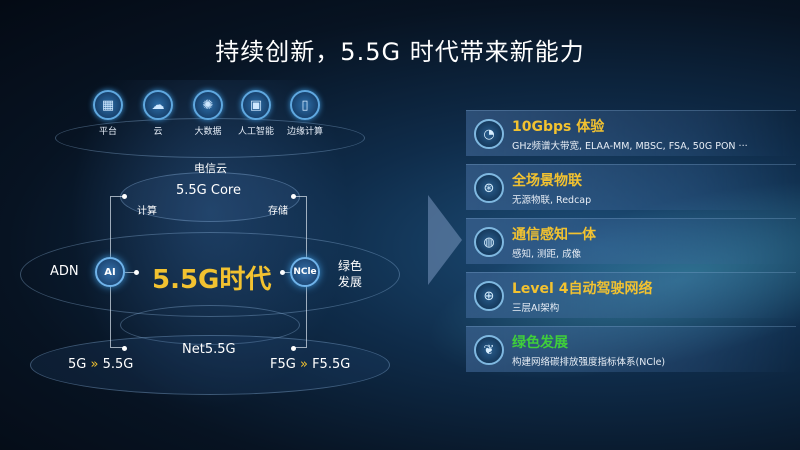 The width and height of the screenshot is (800, 450). I want to click on chevron-right-icon, so click(445, 240).